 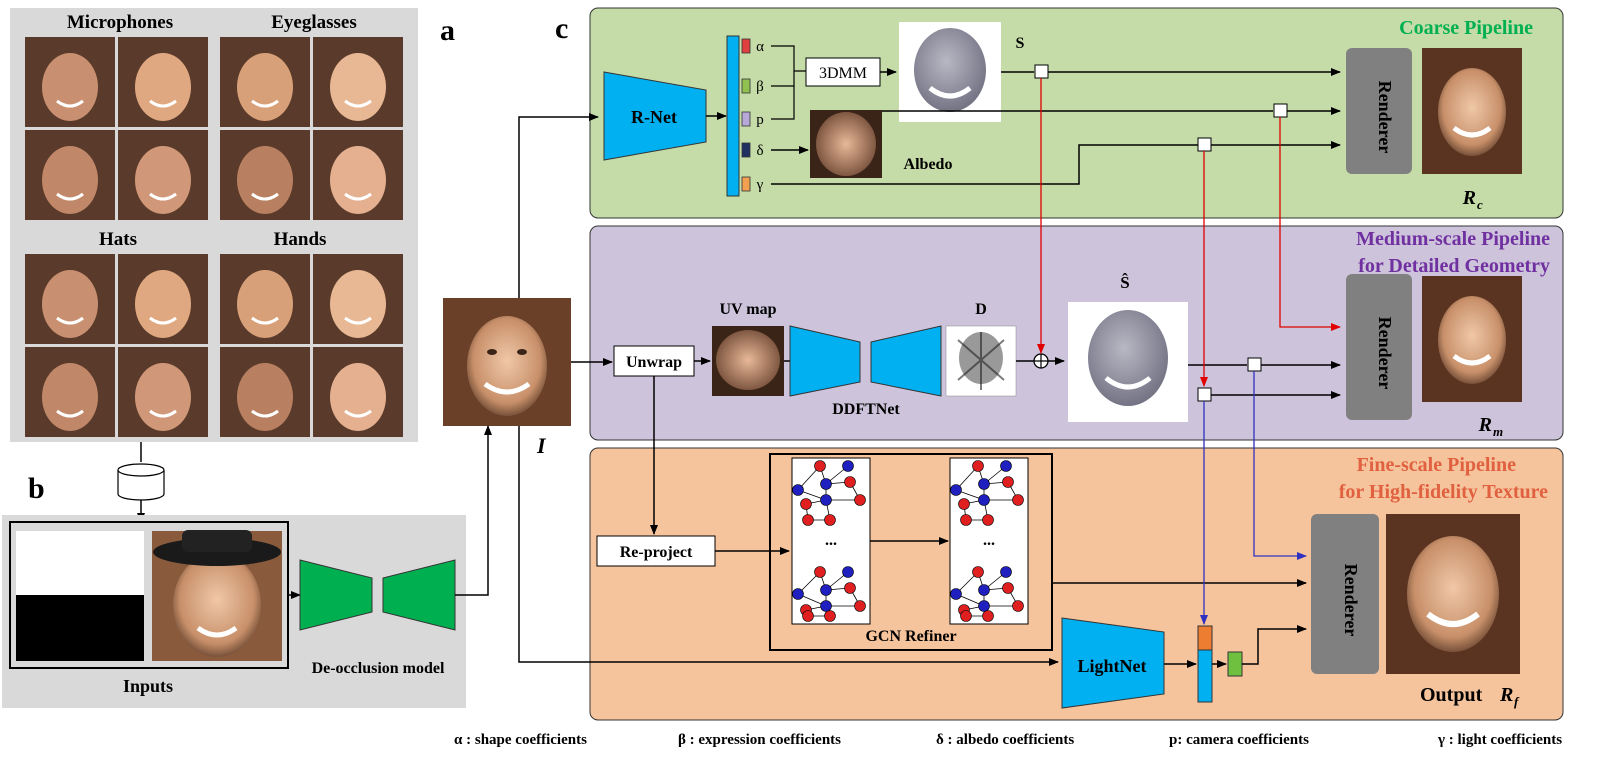 What do you see at coordinates (759, 740) in the screenshot?
I see `legend-beta: β : expression coefficients` at bounding box center [759, 740].